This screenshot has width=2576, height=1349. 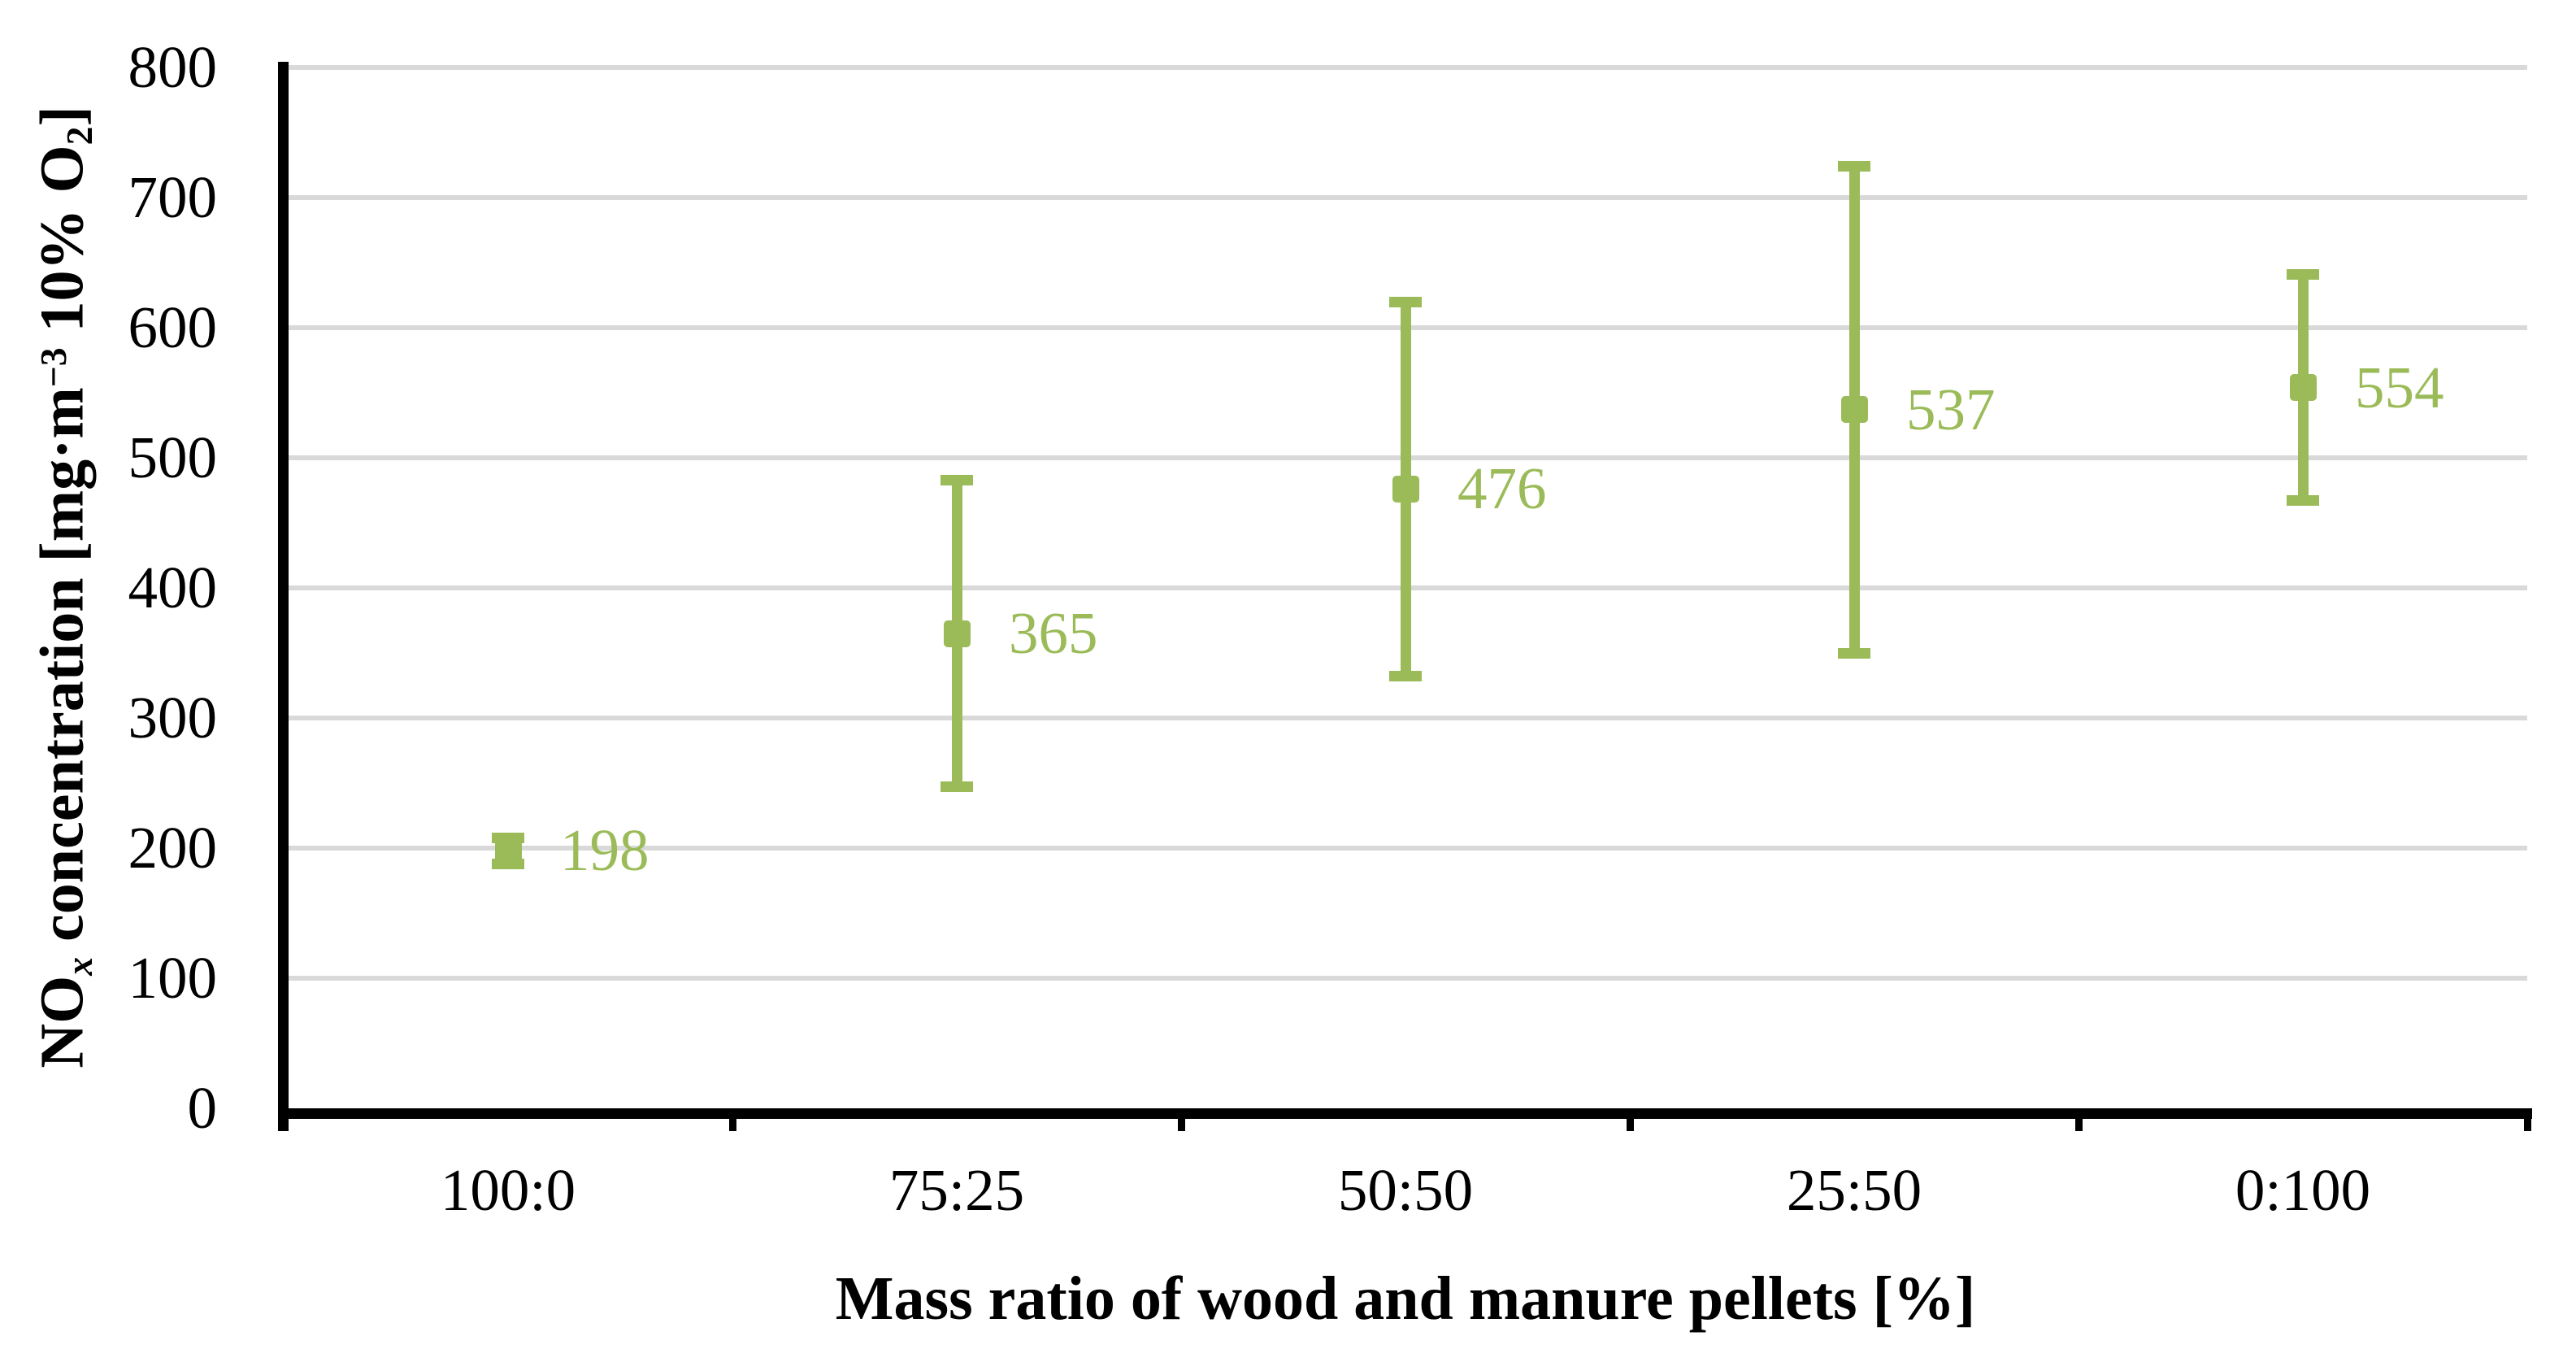 I want to click on data-point-label: 476, so click(x=1502, y=488).